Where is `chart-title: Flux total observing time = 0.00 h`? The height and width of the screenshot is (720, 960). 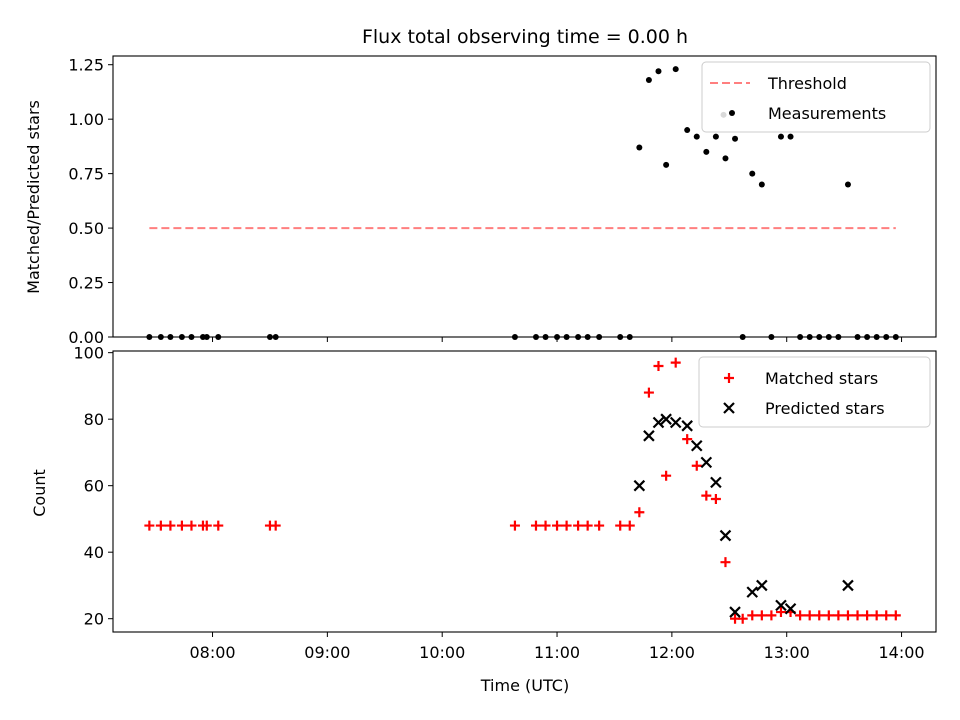
chart-title: Flux total observing time = 0.00 h is located at coordinates (525, 37).